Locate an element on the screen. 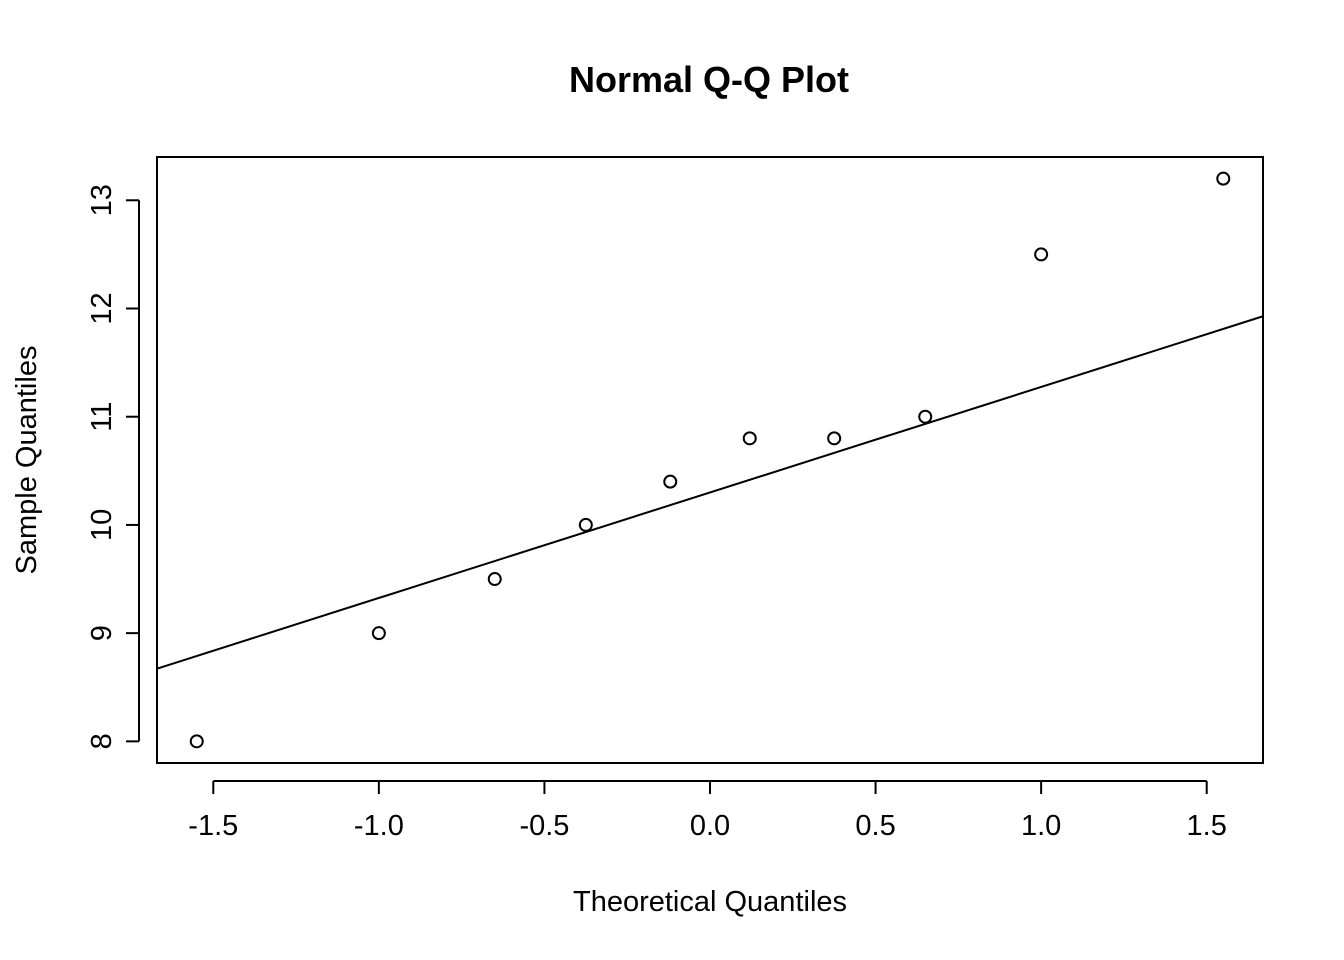 The width and height of the screenshot is (1344, 960). y-tick-label: 12 is located at coordinates (102, 308).